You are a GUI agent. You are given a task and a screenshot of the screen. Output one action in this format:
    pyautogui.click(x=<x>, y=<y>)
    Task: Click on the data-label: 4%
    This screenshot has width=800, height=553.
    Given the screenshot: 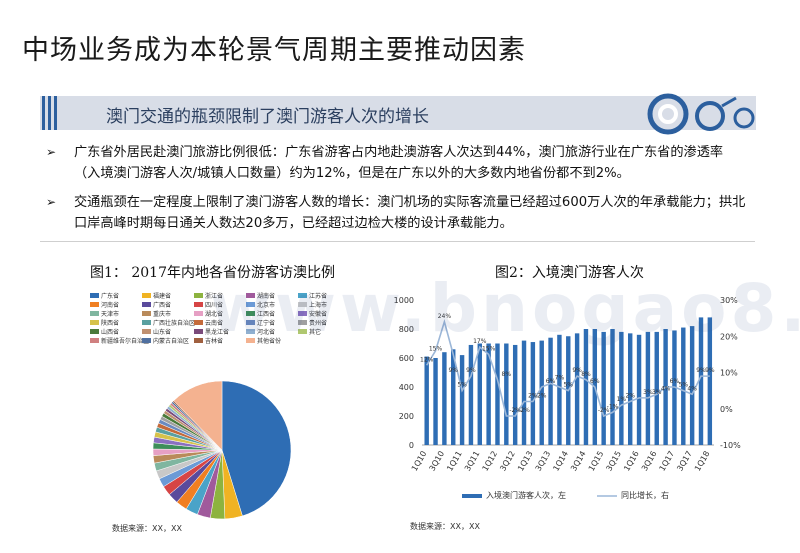 What is the action you would take?
    pyautogui.click(x=692, y=388)
    